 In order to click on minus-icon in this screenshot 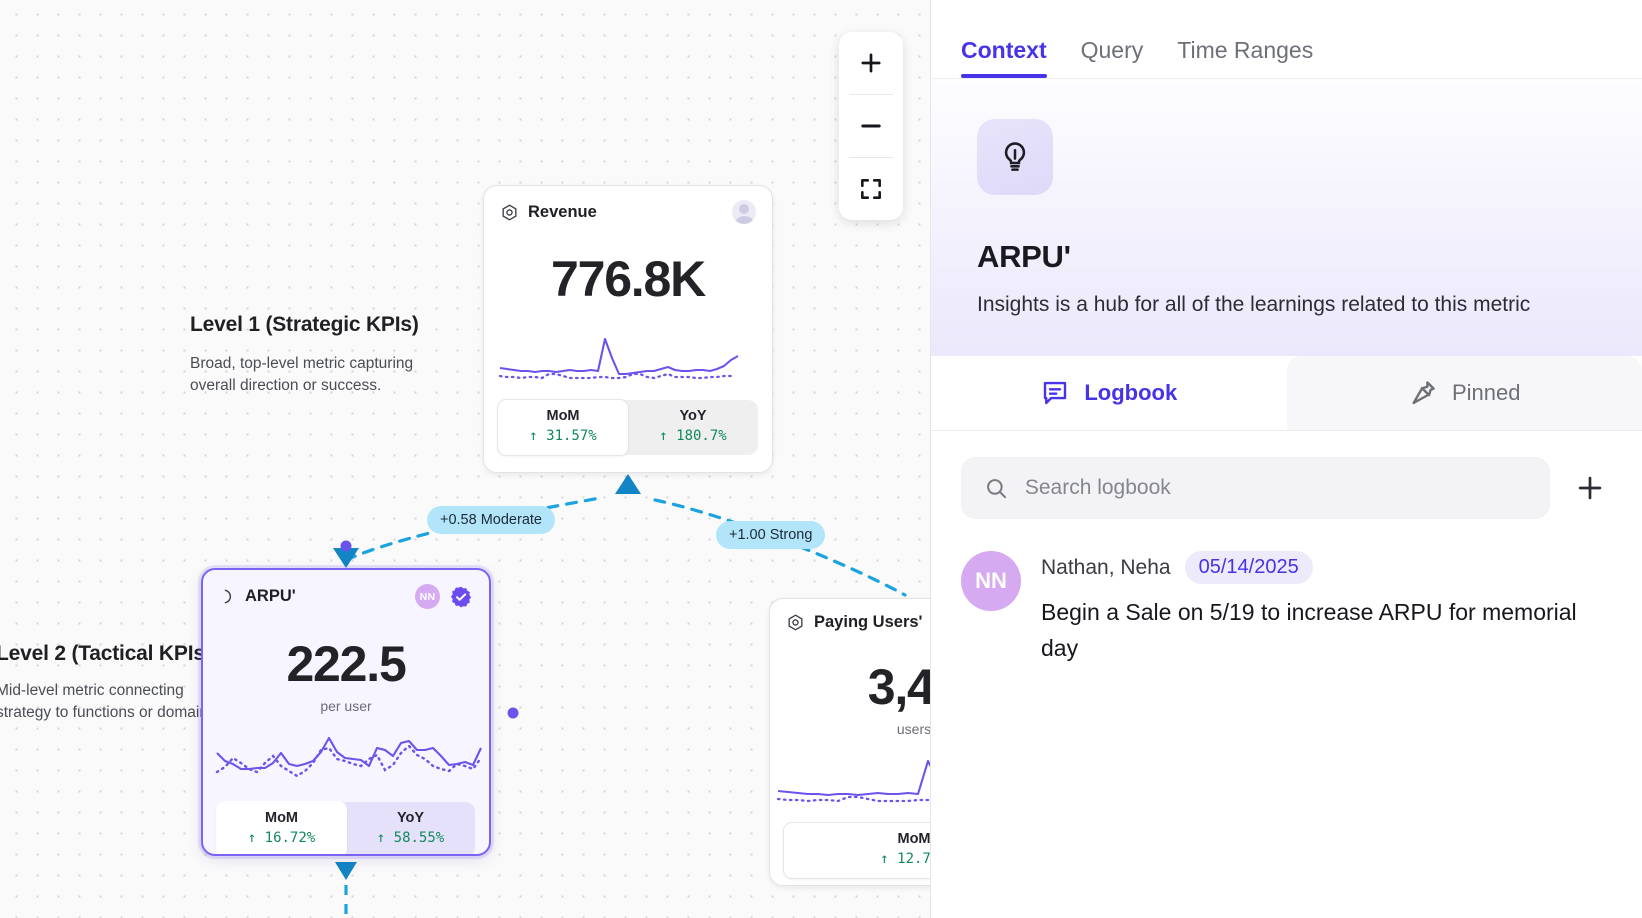, I will do `click(871, 126)`.